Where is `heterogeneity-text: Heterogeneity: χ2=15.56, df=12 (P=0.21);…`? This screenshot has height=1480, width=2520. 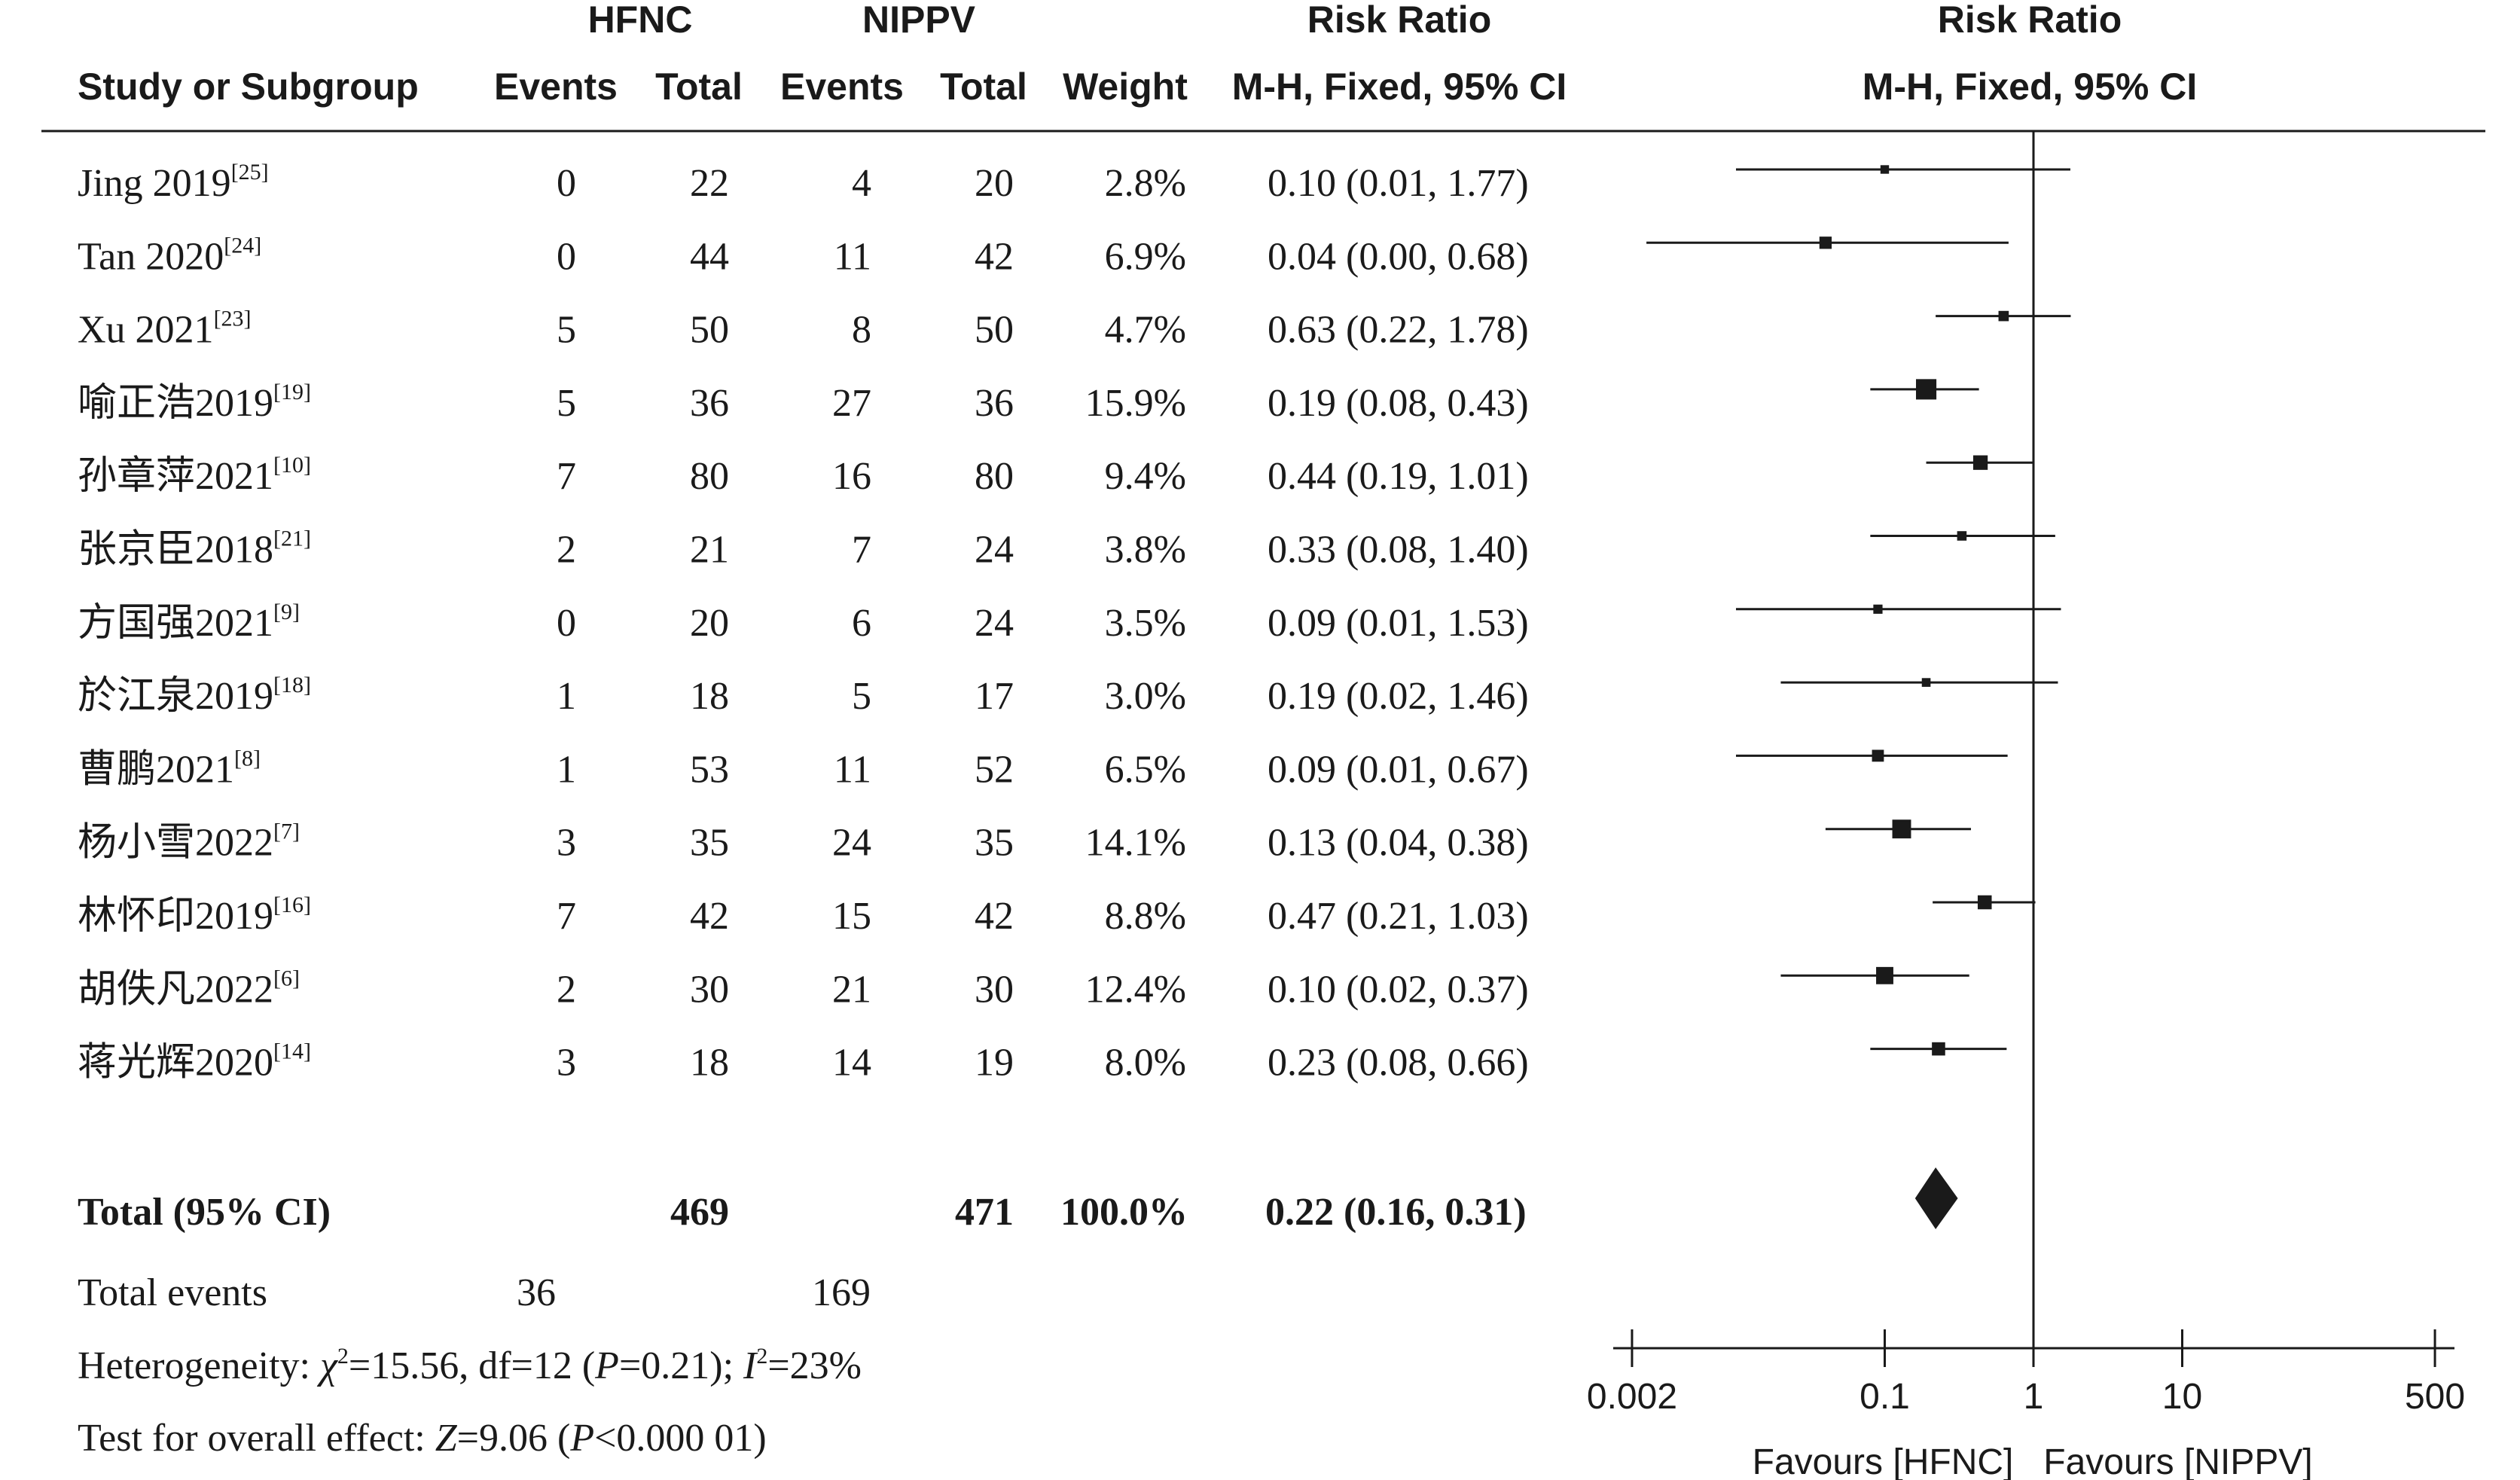
heterogeneity-text: Heterogeneity: χ2=15.56, df=12 (P=0.21);… is located at coordinates (470, 1365).